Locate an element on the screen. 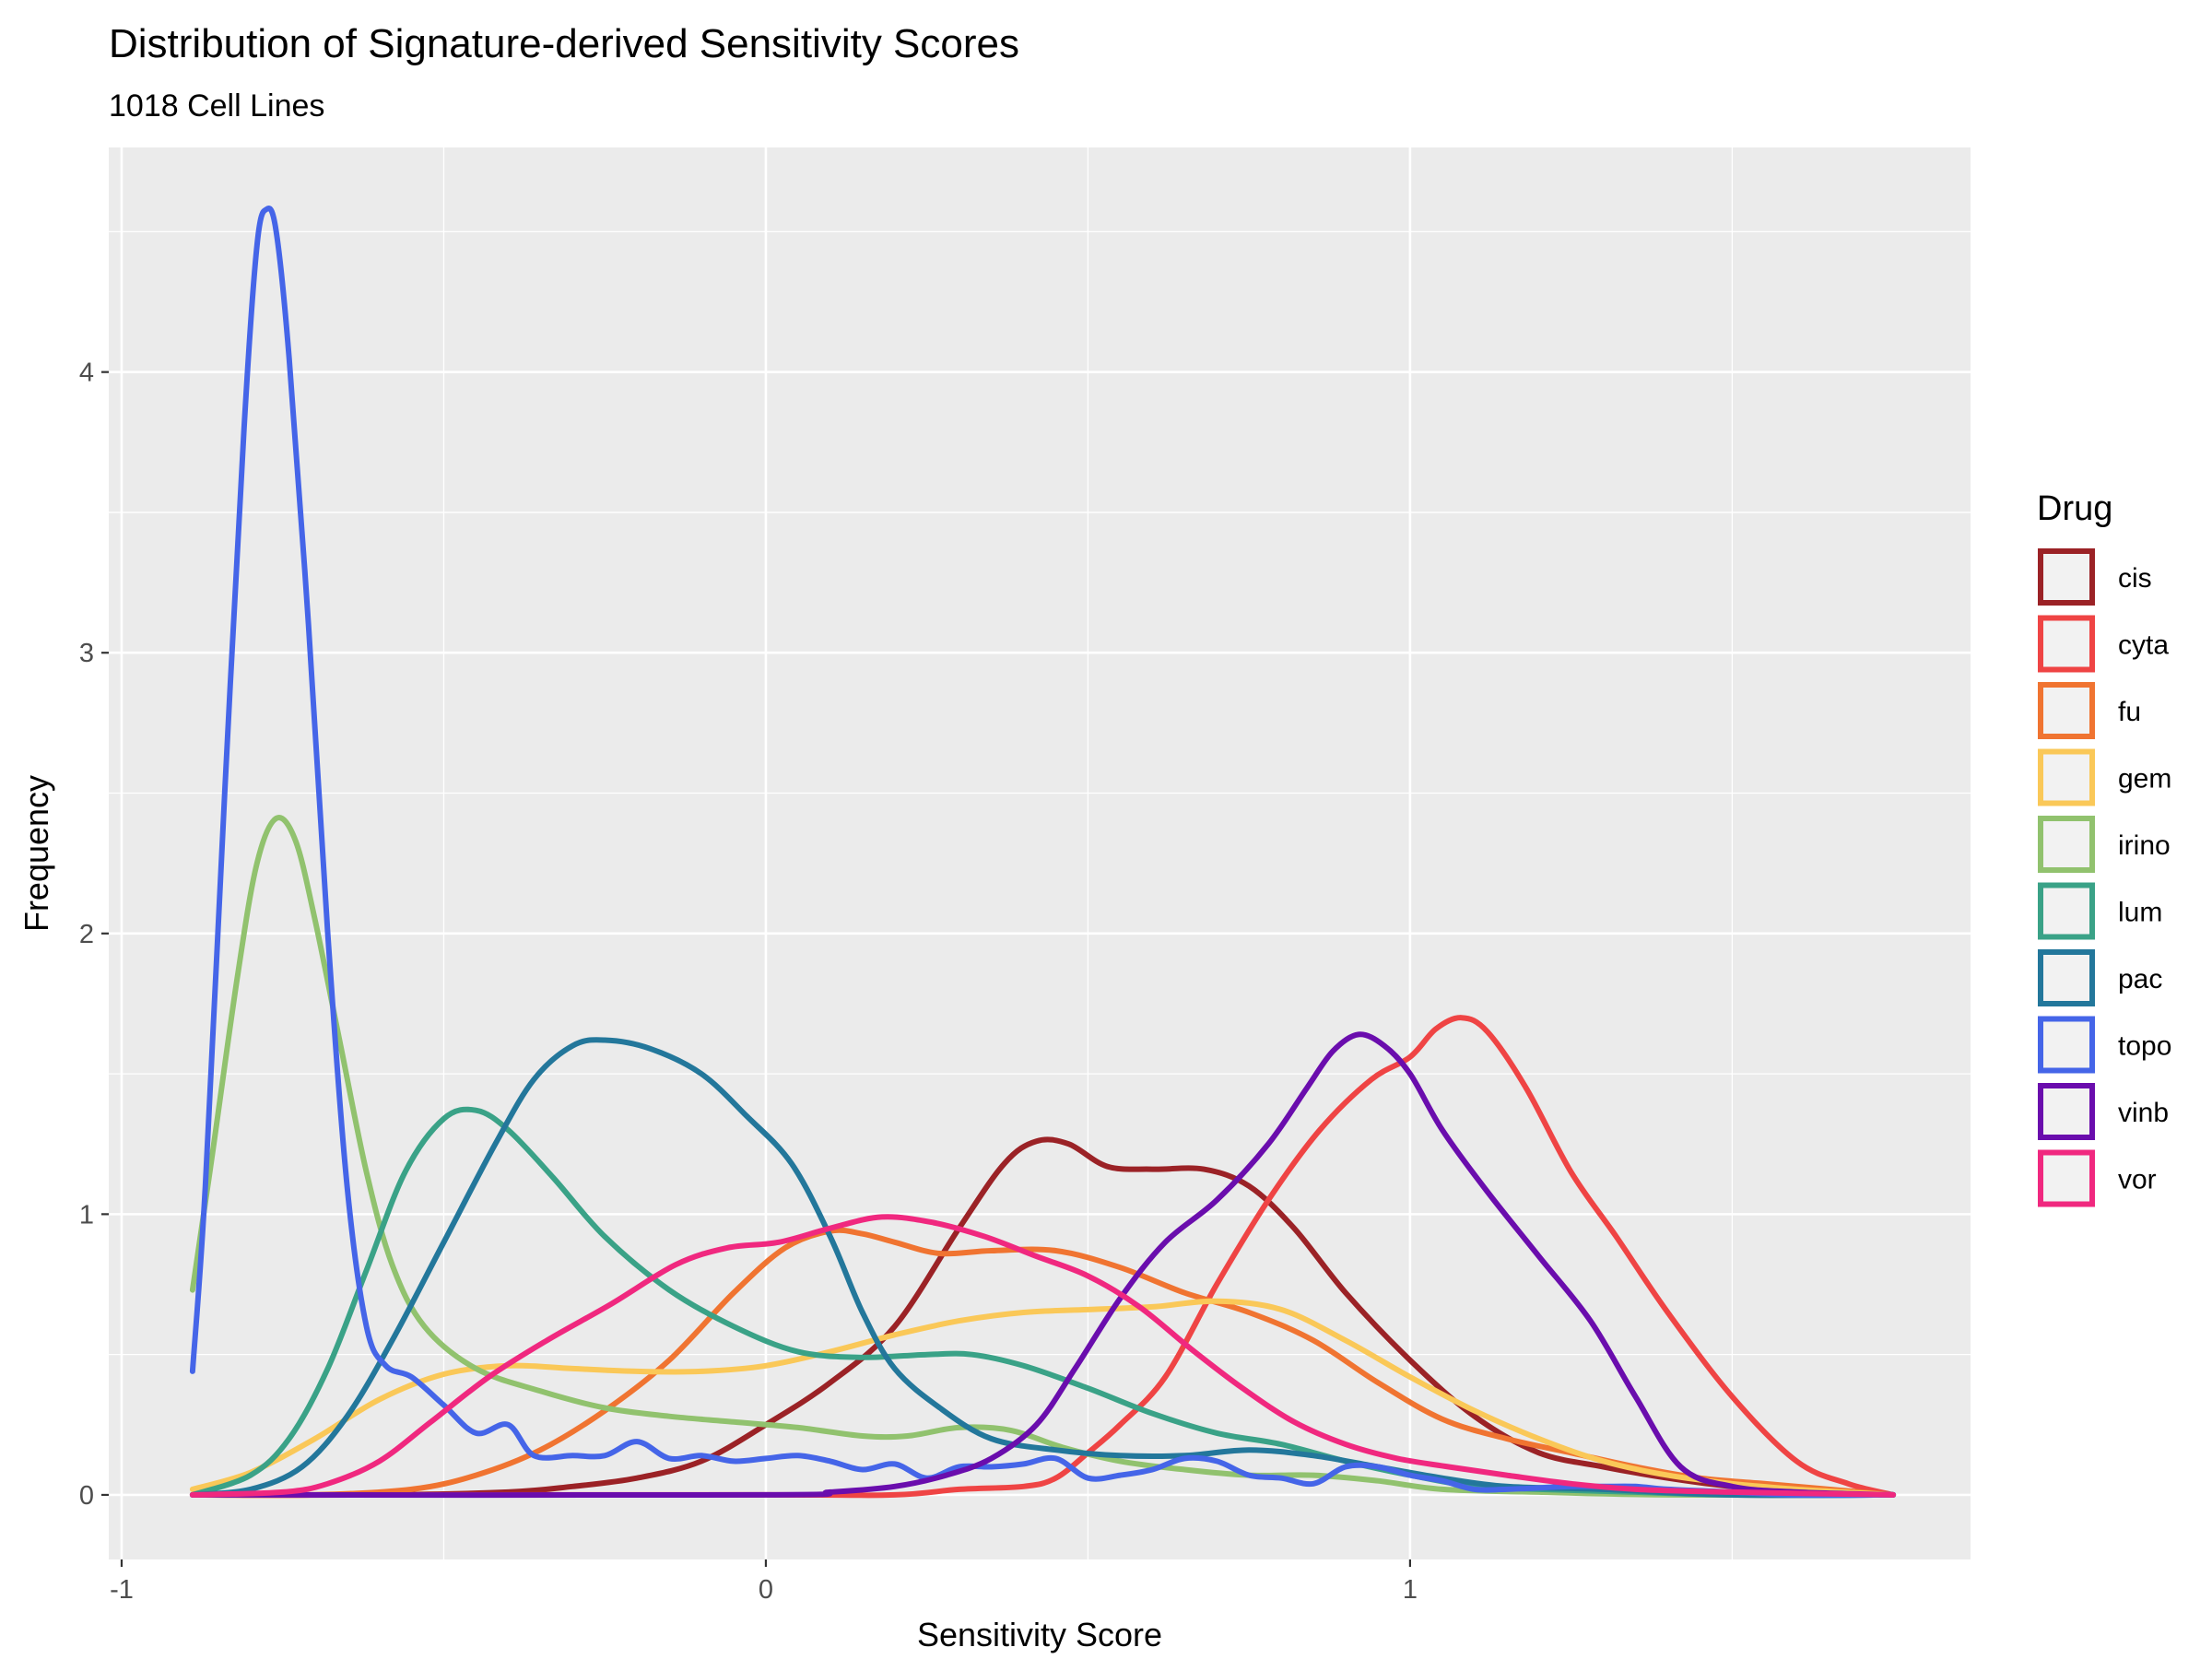 Image resolution: width=2212 pixels, height=1659 pixels. chart-subtitle: 1018 Cell Lines is located at coordinates (216, 106).